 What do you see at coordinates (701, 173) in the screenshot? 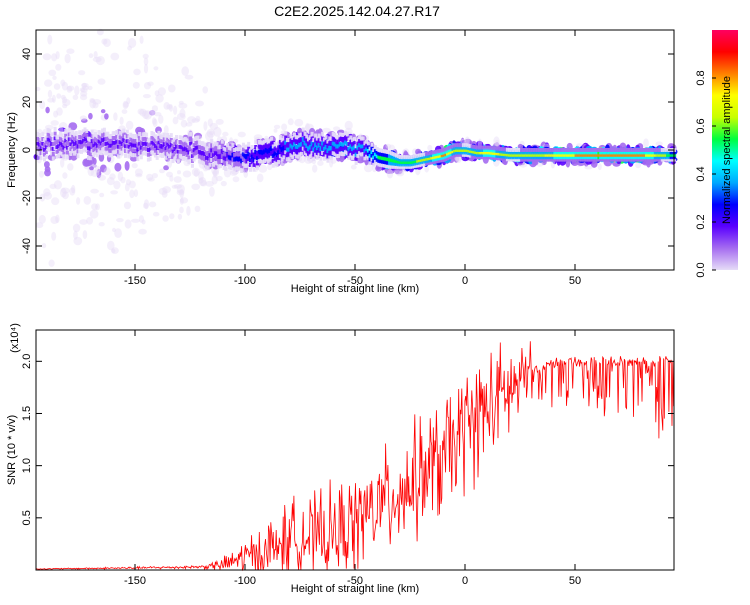
I see `colorbar-tick-label: 0.4` at bounding box center [701, 173].